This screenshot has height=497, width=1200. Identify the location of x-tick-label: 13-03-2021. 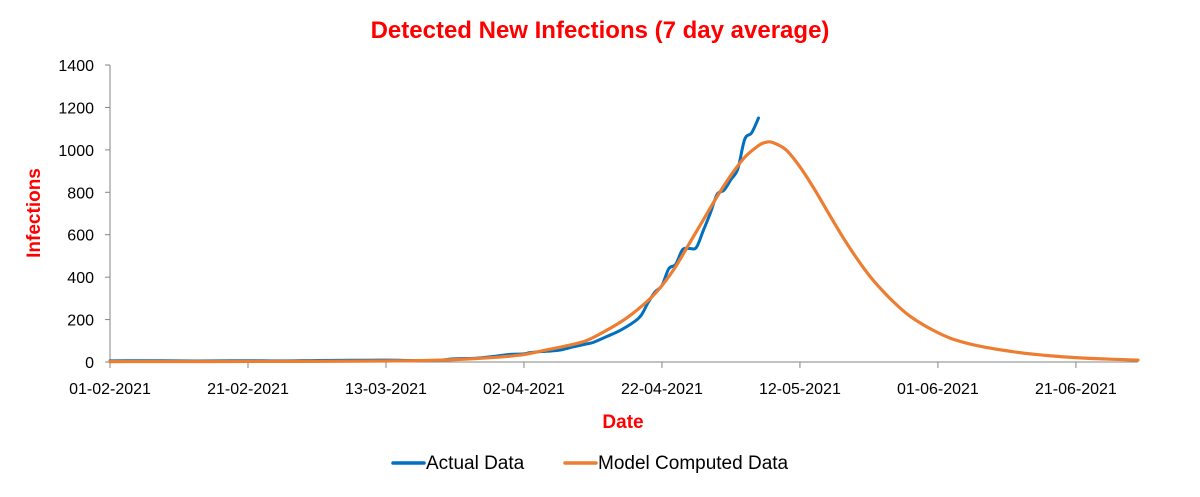
(386, 389).